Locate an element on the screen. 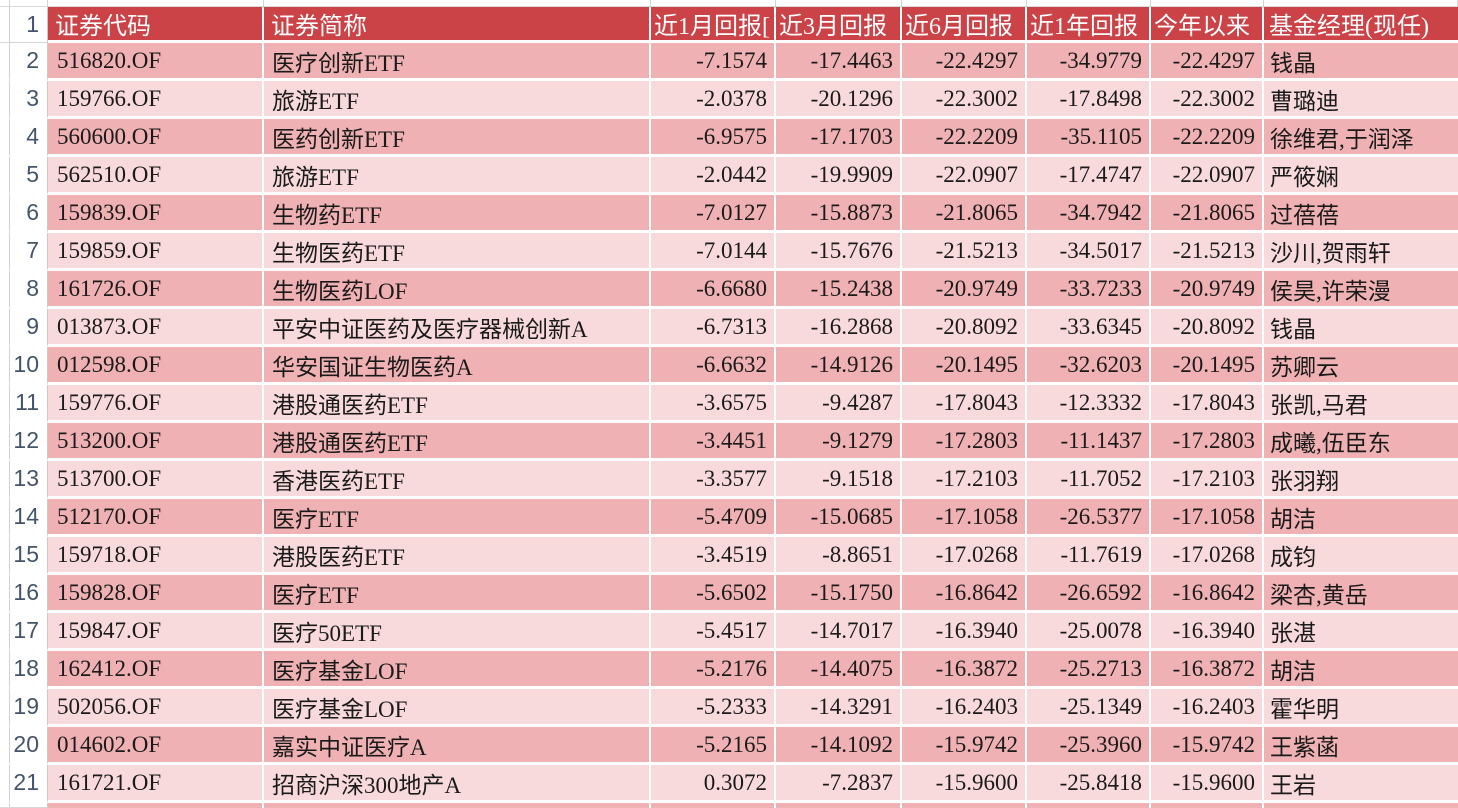  cell-security-code: 159847.OF is located at coordinates (156, 632).